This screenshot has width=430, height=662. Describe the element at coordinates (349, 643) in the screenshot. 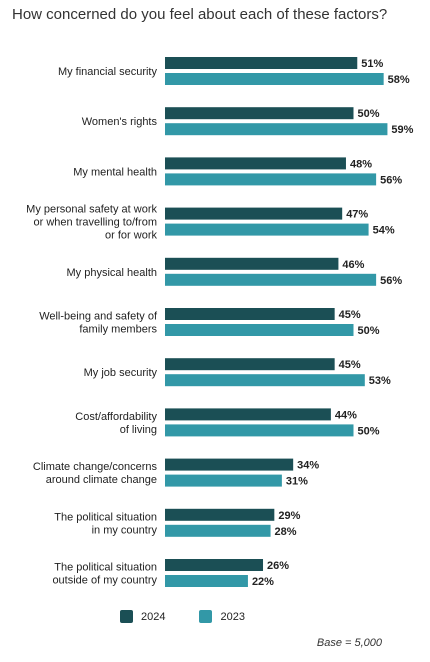

I see `base-note: Base = 5,000` at that location.